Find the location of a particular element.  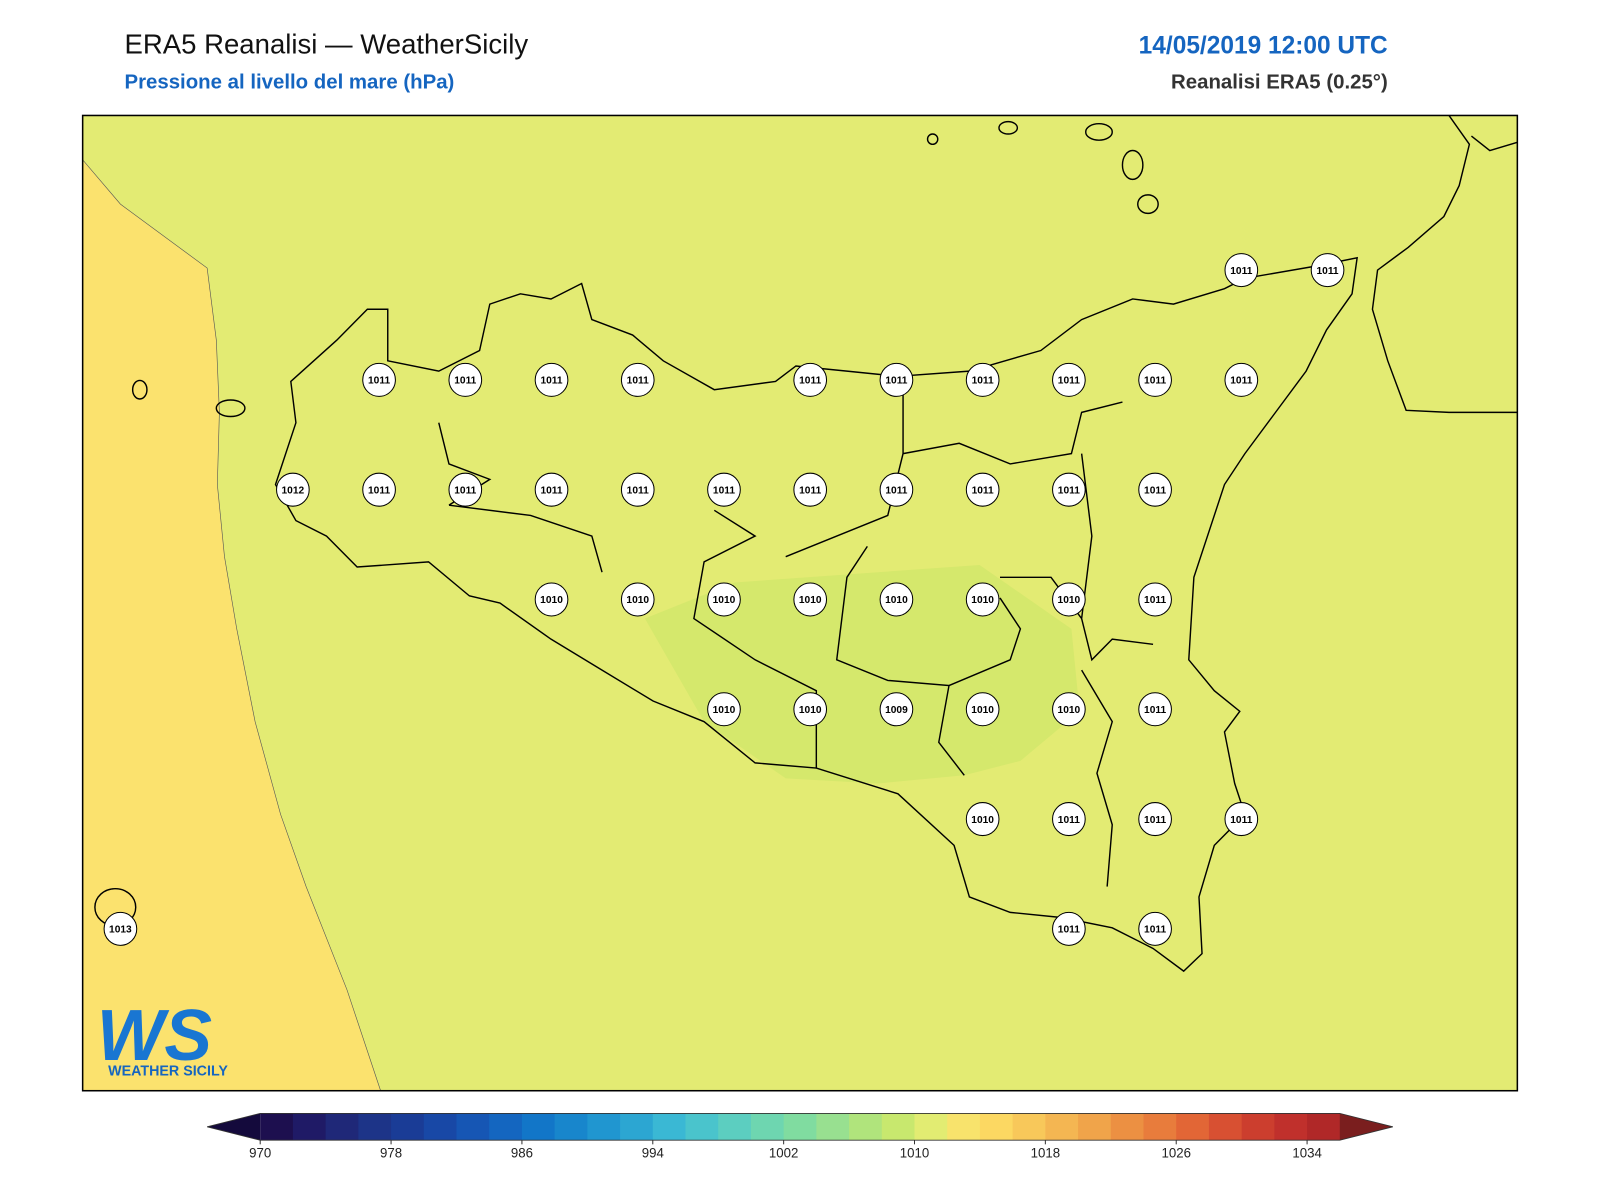

subtitle: Pressione al livello del mare (hPa) is located at coordinates (289, 82).